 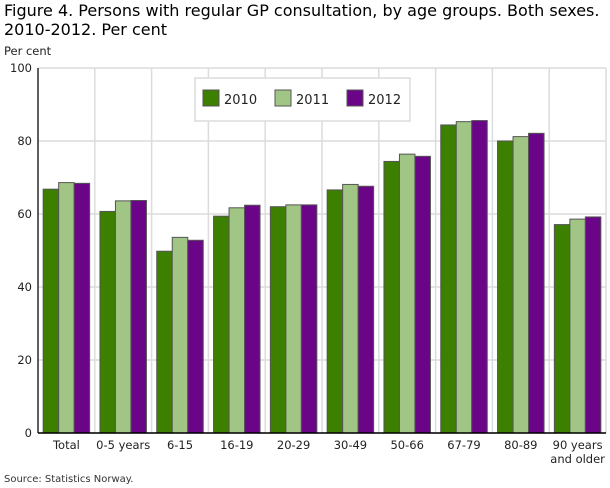 What do you see at coordinates (236, 445) in the screenshot?
I see `x-tick-label: 16-19` at bounding box center [236, 445].